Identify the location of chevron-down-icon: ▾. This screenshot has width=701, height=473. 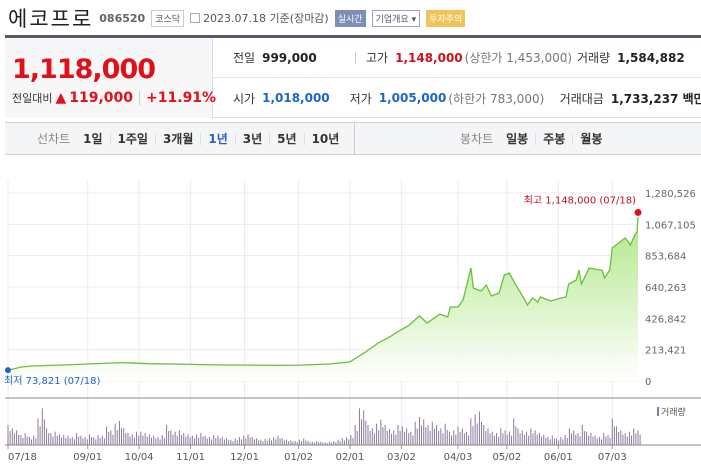
(414, 19).